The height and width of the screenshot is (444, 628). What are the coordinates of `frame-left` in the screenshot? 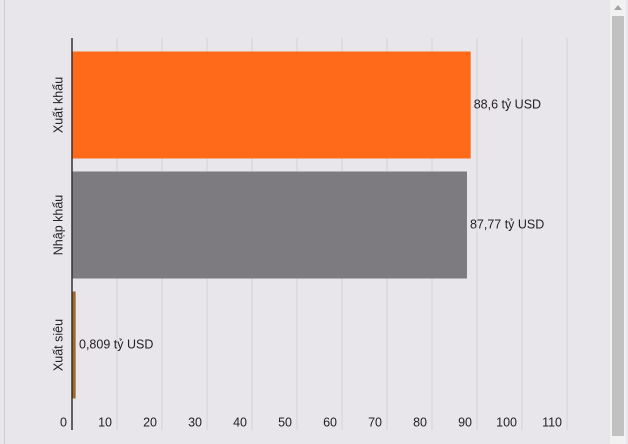 It's located at (4, 222).